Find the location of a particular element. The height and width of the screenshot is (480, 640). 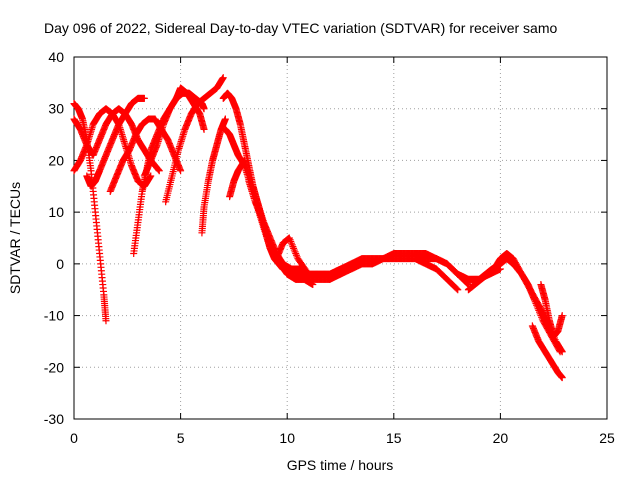

y-axis-label: SDTVAR / TECUs is located at coordinates (15, 238).